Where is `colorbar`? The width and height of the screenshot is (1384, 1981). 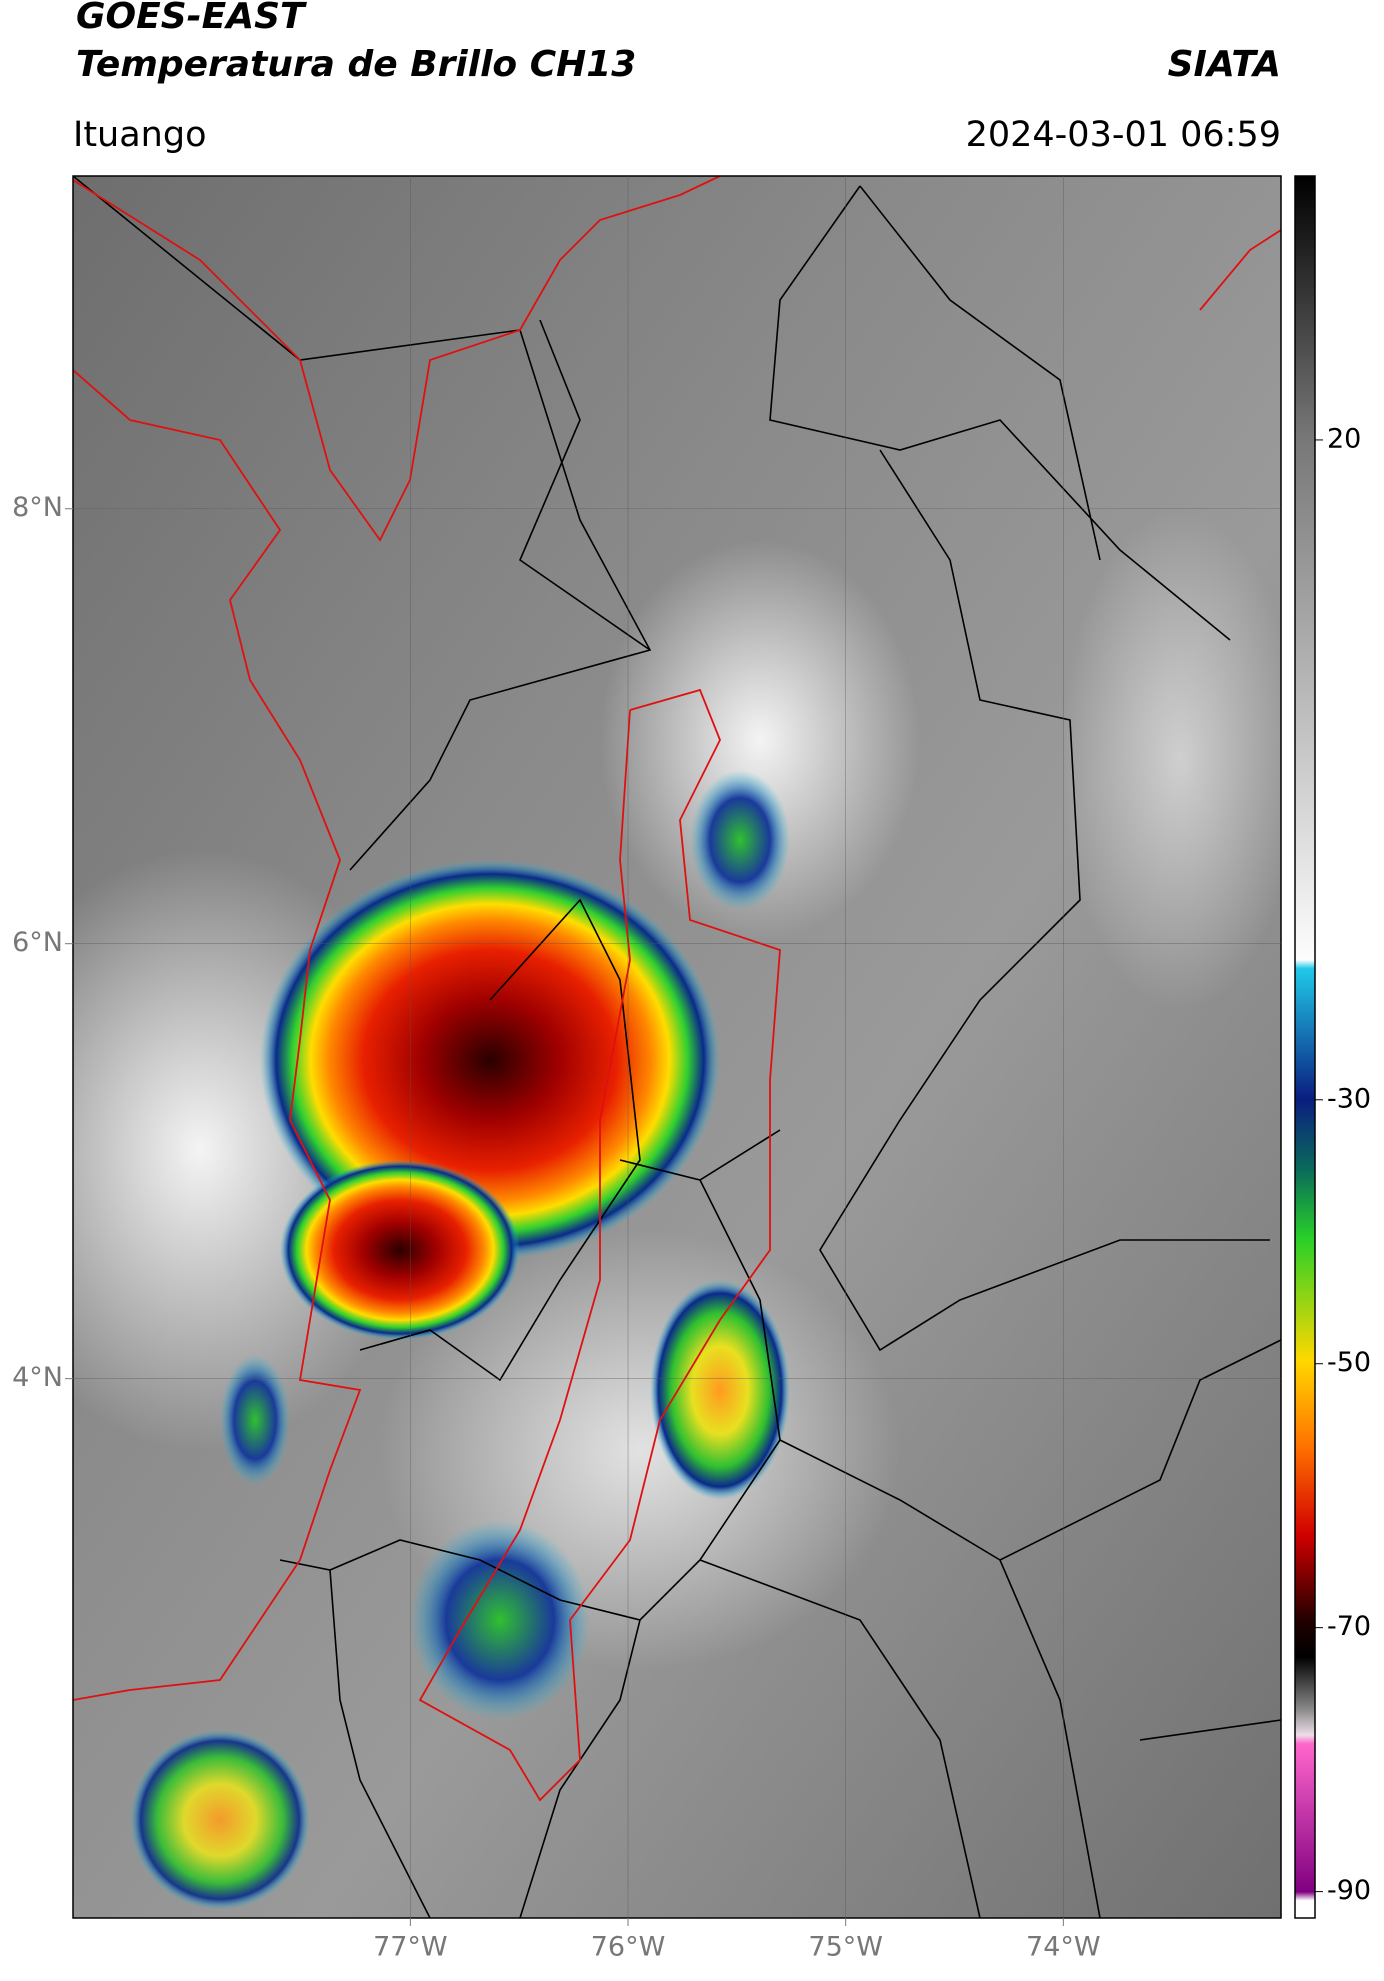 colorbar is located at coordinates (1305, 1047).